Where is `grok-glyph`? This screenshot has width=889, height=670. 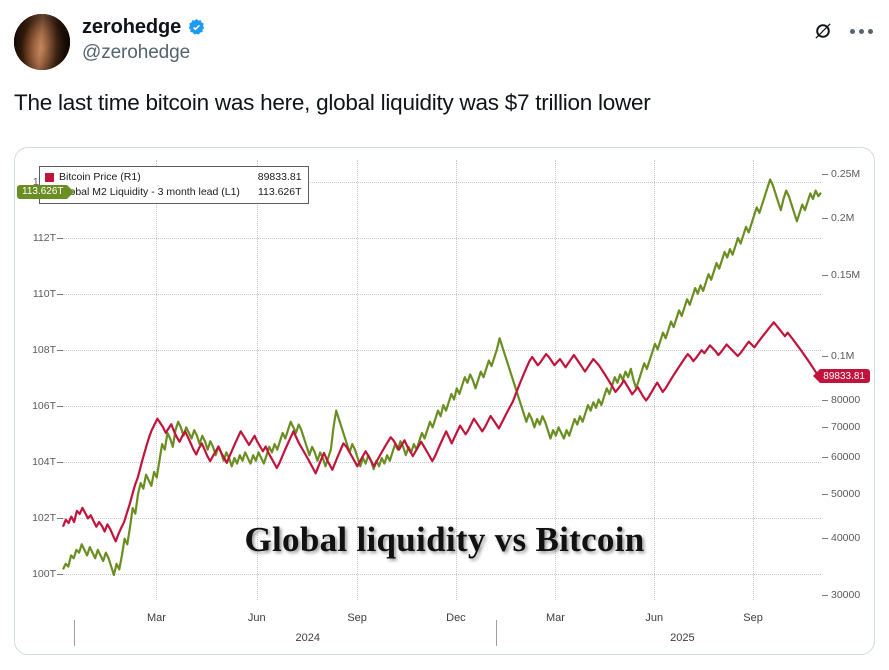
grok-glyph is located at coordinates (823, 31).